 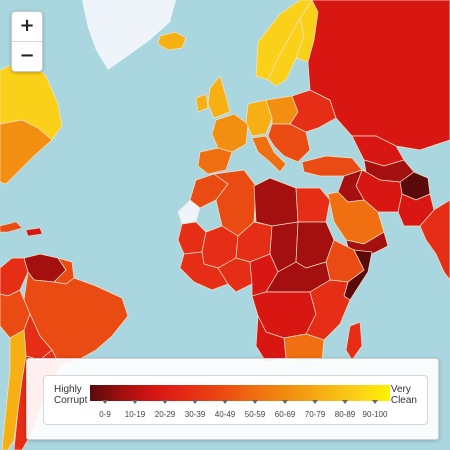 I want to click on country-iceland, so click(x=172, y=41).